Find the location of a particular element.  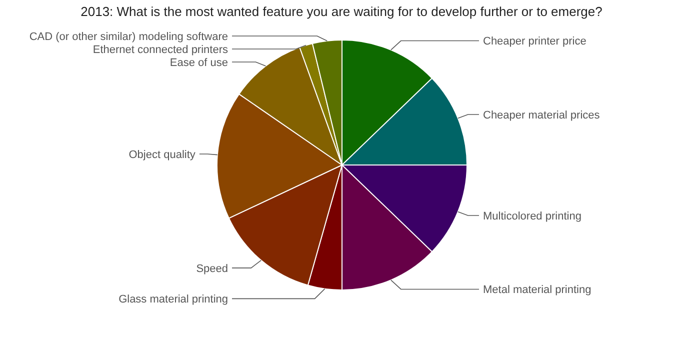

slice-label: CAD (or other similar) modeling software is located at coordinates (128, 36).